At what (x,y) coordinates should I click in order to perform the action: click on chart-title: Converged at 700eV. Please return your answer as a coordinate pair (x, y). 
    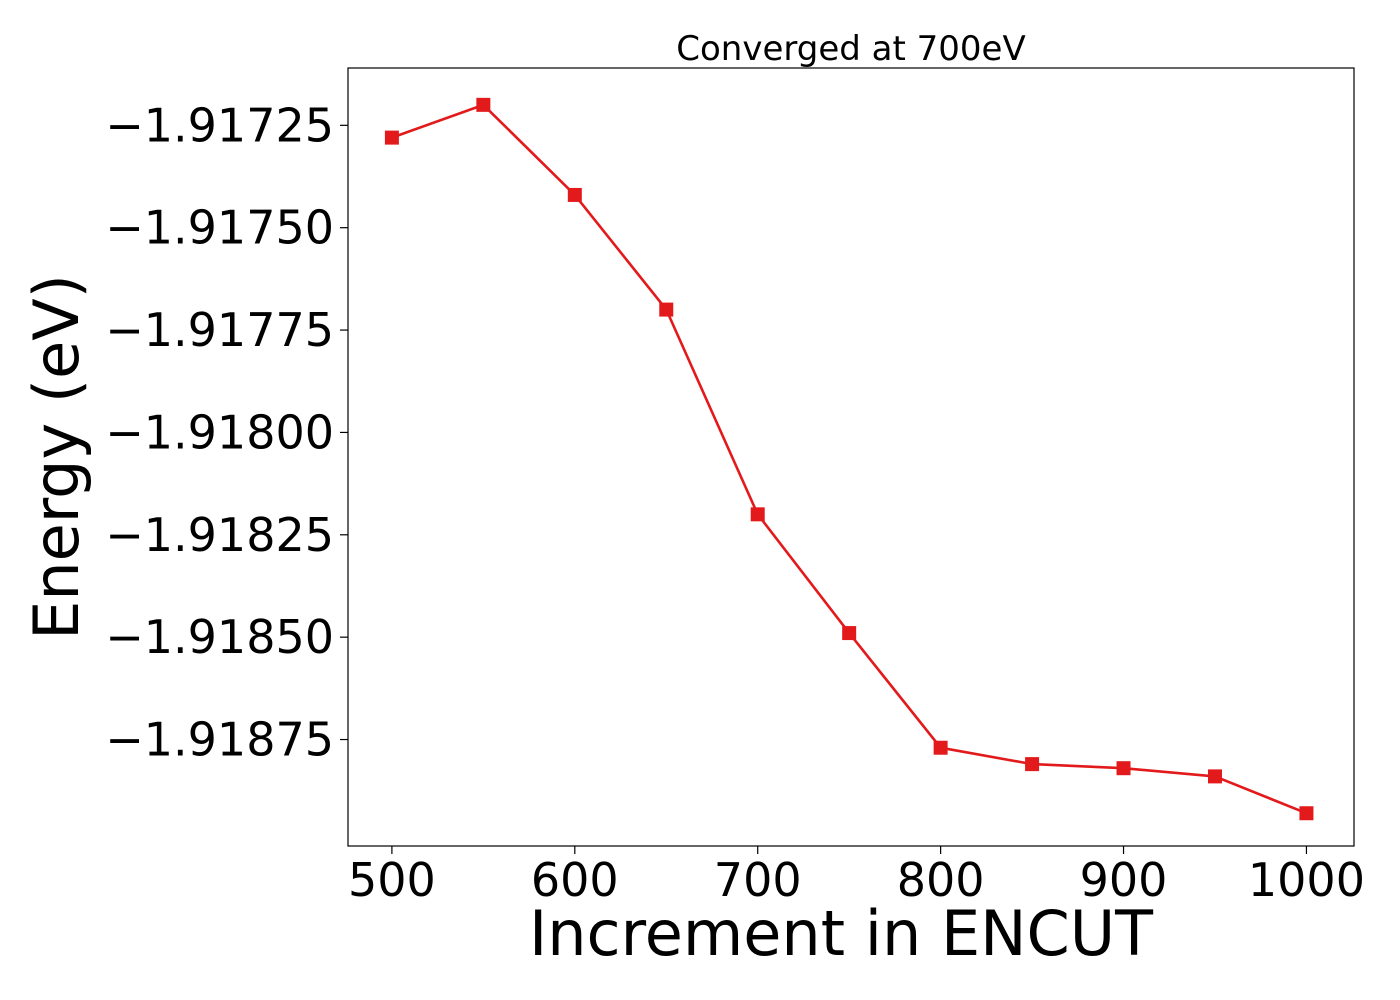
    Looking at the image, I should click on (850, 49).